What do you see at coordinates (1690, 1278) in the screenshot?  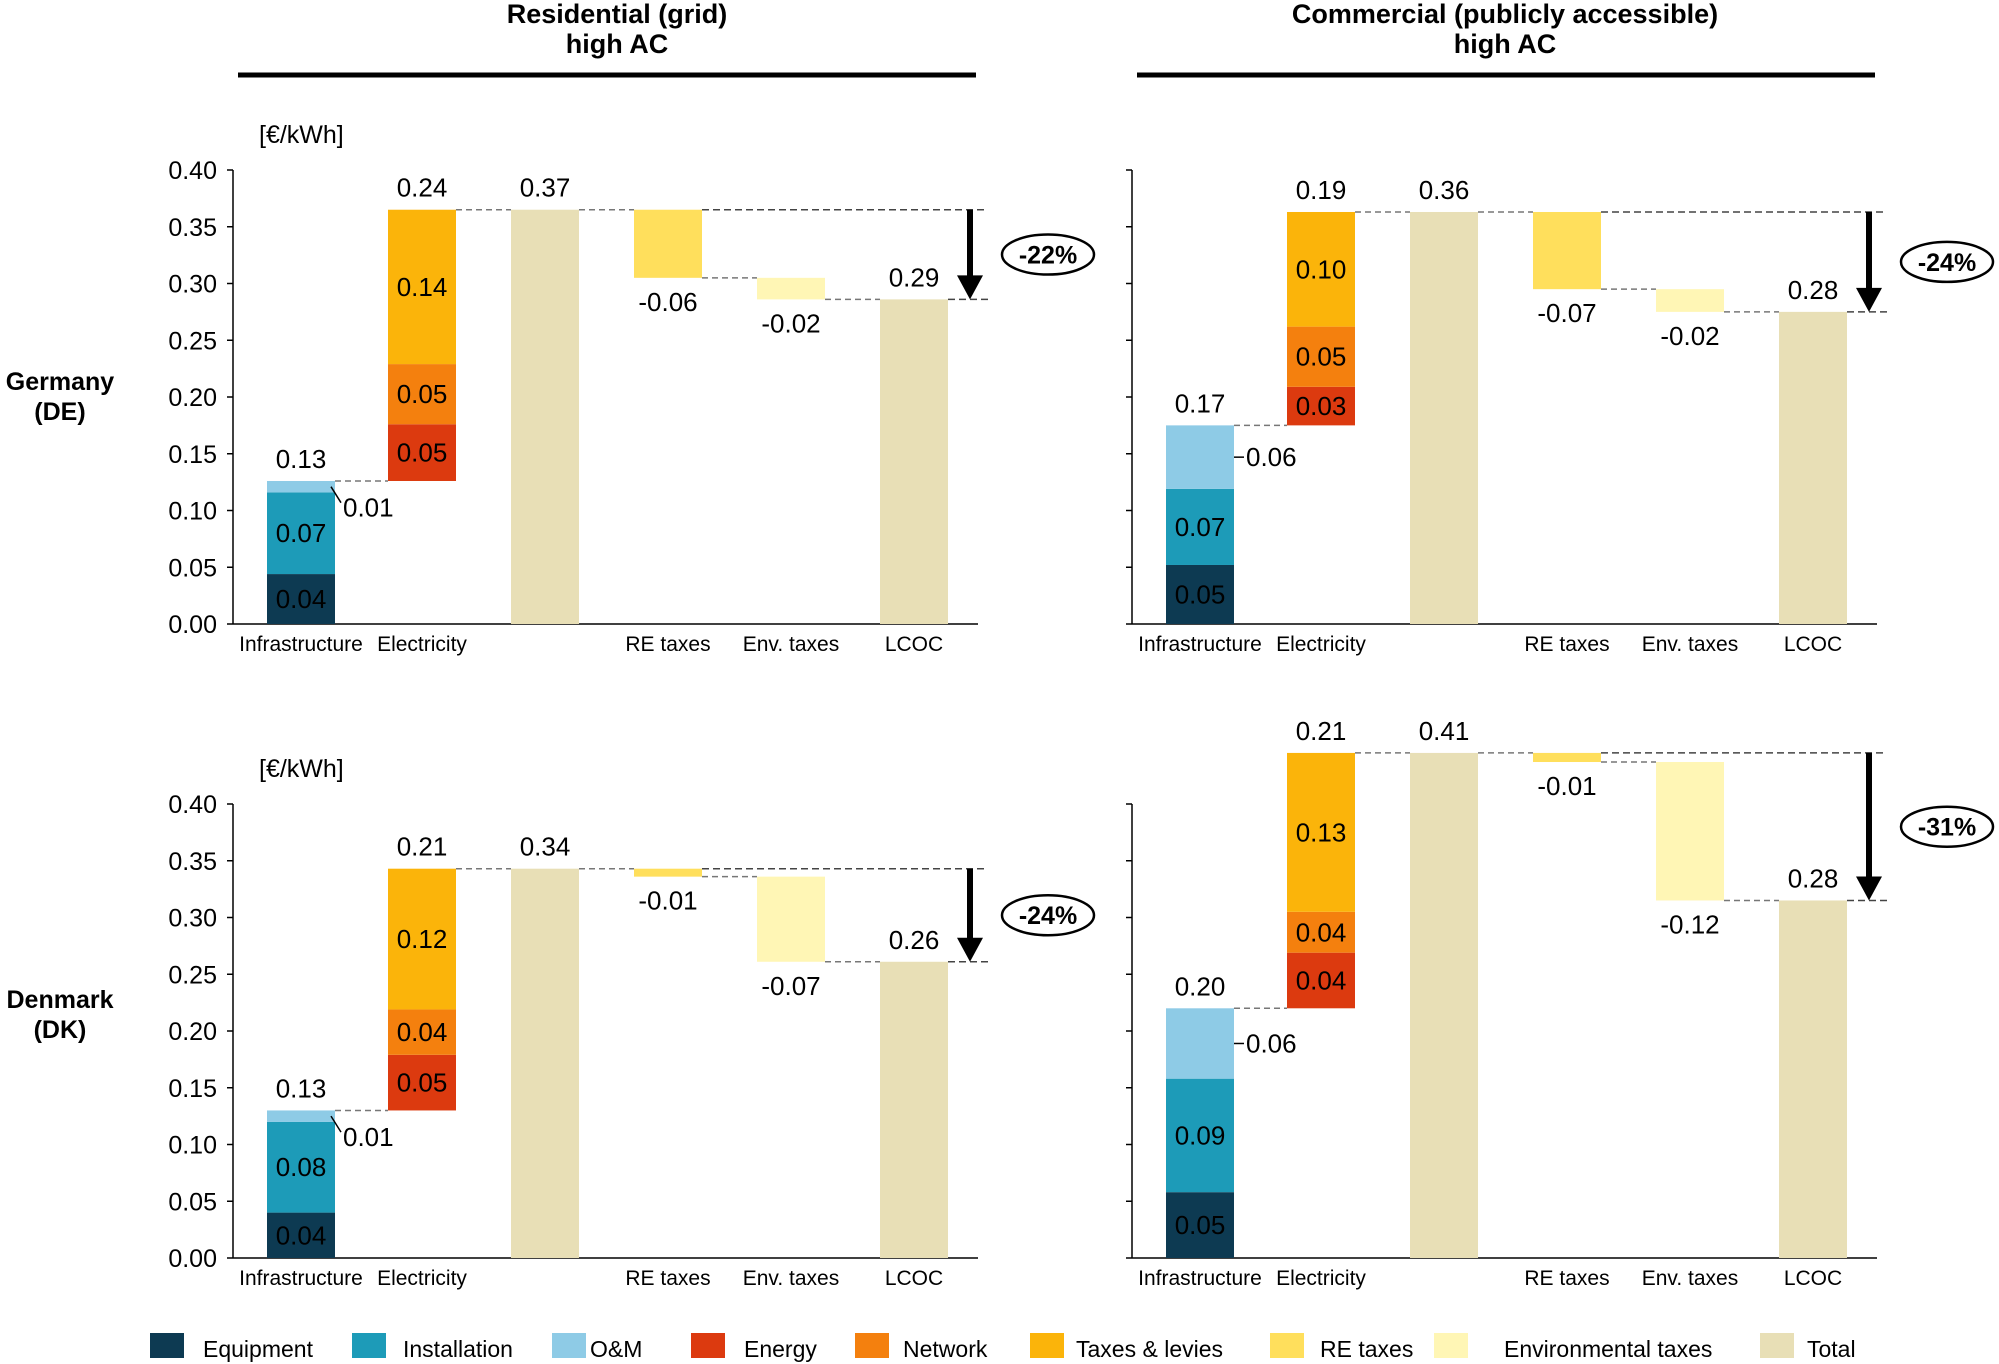 I see `category-label-env-taxes: Env. taxes` at bounding box center [1690, 1278].